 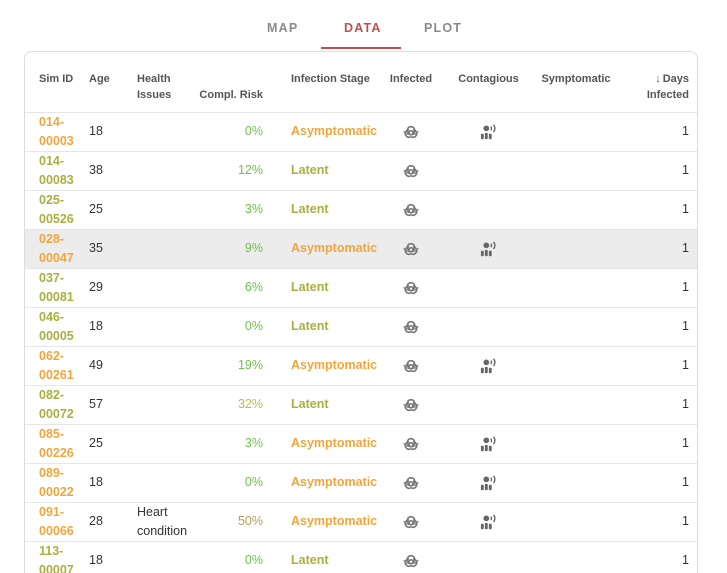 I want to click on sim-id-link: 062- 00261, so click(x=64, y=366).